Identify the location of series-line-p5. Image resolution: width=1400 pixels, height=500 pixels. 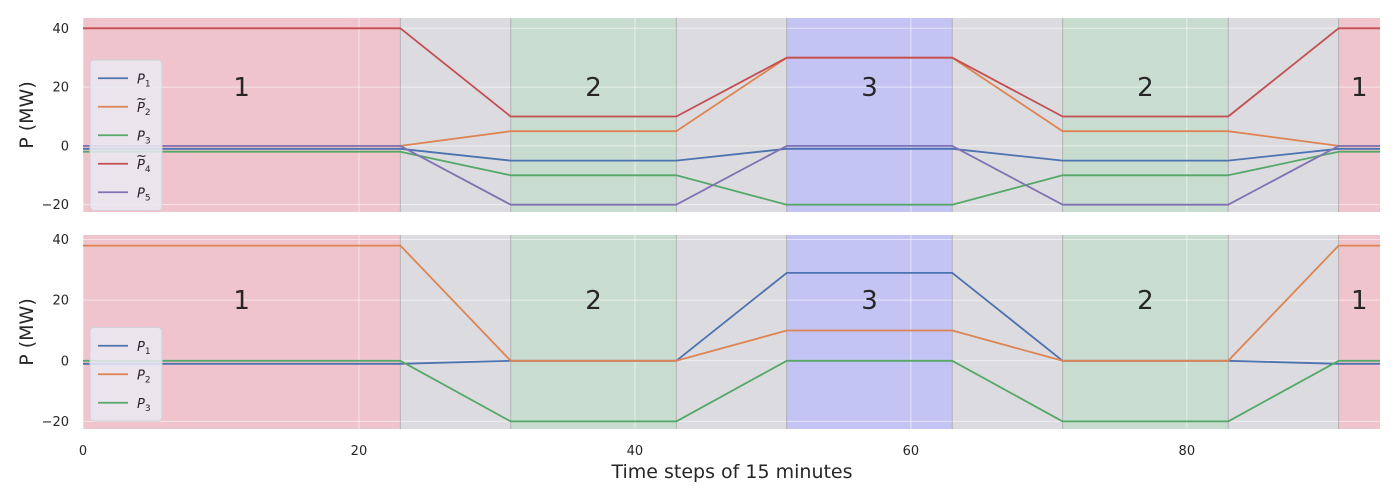
(731, 175).